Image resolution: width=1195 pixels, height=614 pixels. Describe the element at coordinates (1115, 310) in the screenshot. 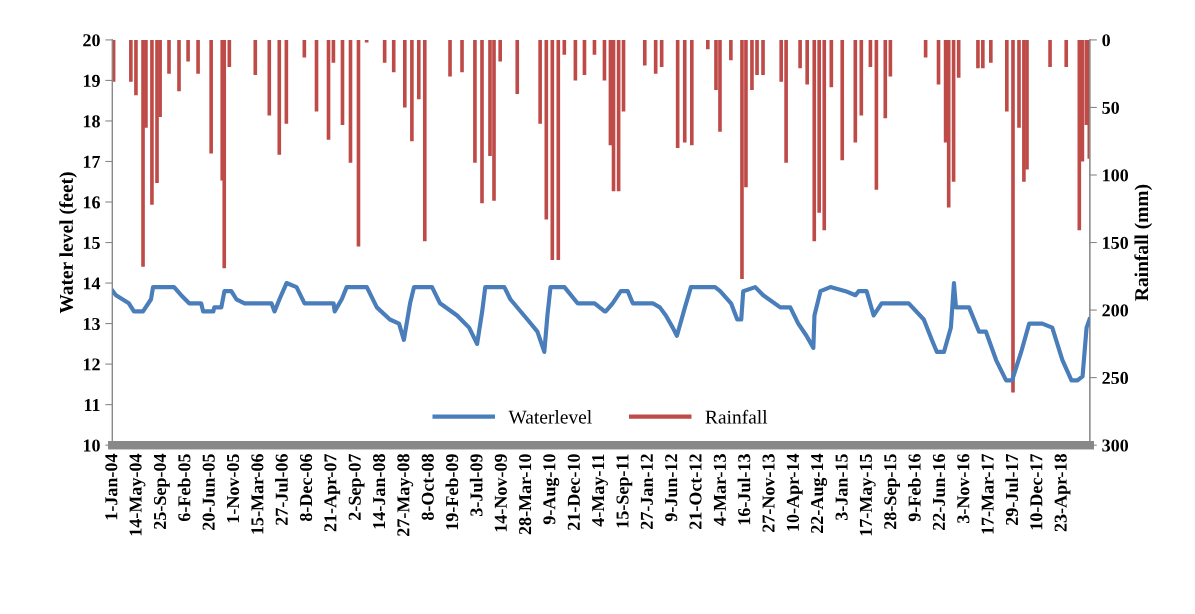

I see `y2-tick-label: 200` at that location.